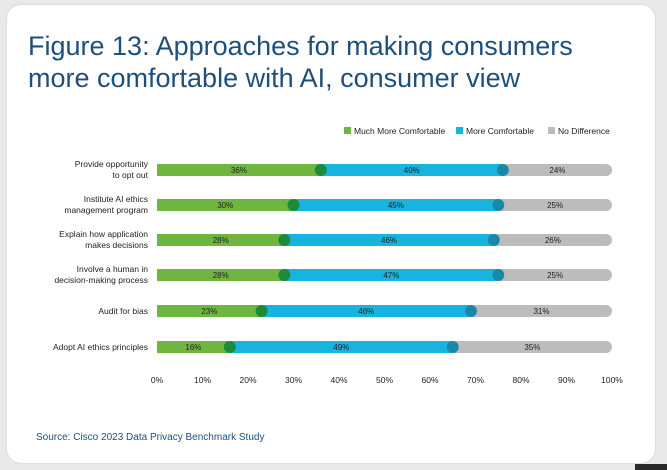  What do you see at coordinates (557, 170) in the screenshot?
I see `data-label-1-3: 24%` at bounding box center [557, 170].